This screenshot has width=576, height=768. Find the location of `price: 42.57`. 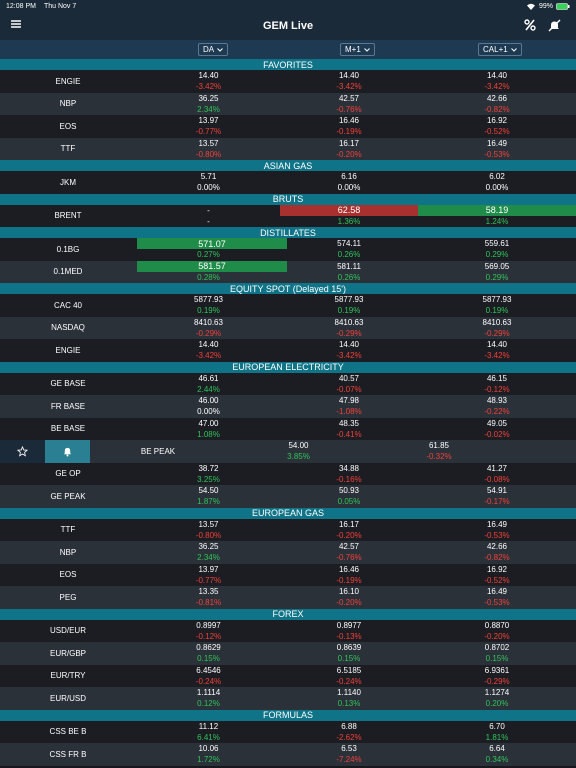

price: 42.57 is located at coordinates (349, 546).